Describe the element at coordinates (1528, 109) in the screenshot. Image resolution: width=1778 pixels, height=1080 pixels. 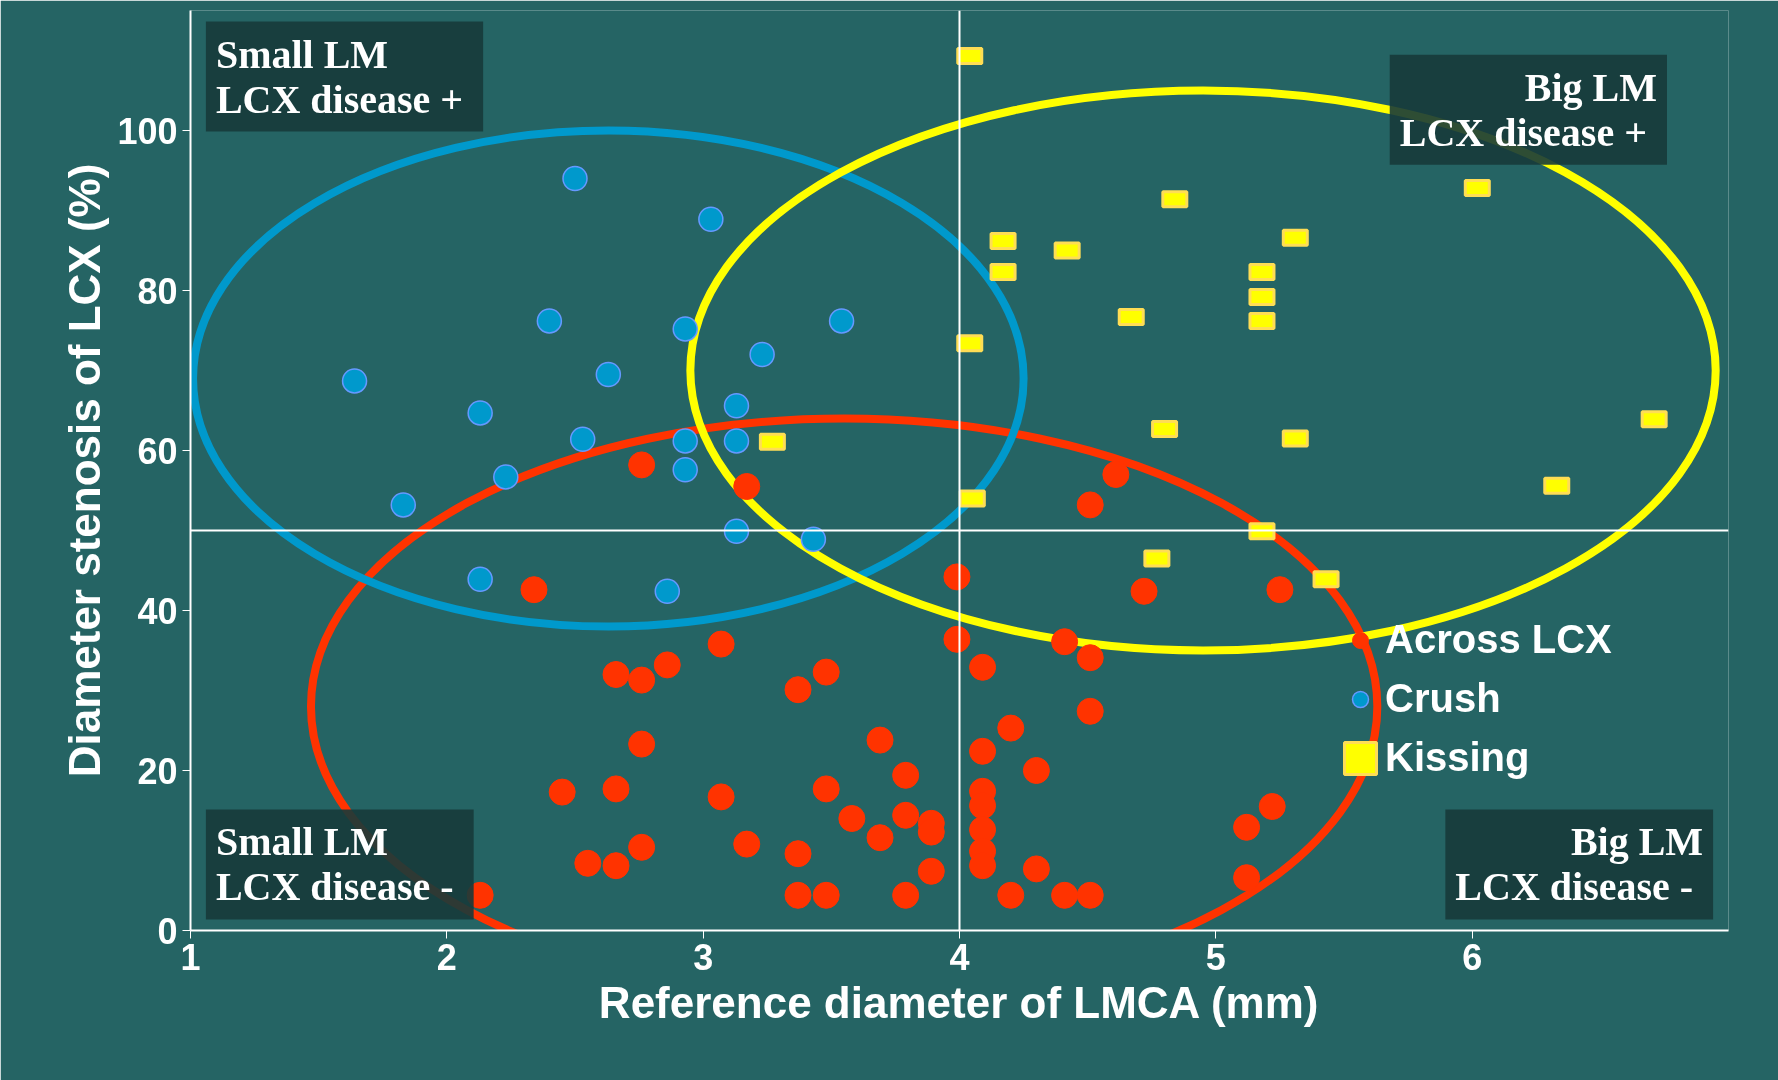
I see `annotation: Big LM LCX disease +` at that location.